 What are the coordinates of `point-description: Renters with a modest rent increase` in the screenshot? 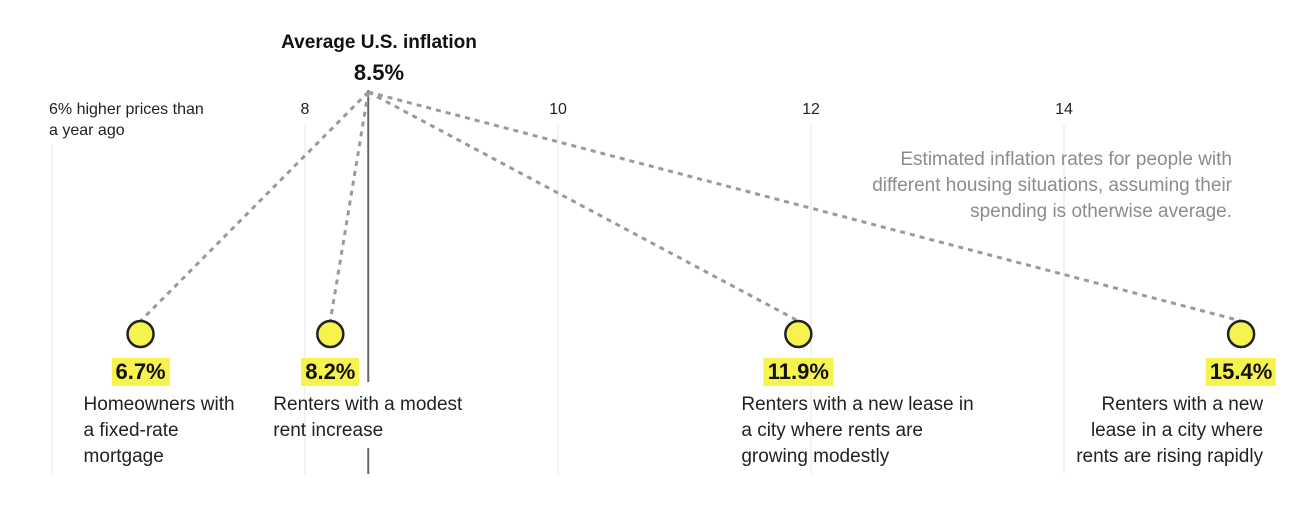 It's located at (368, 417).